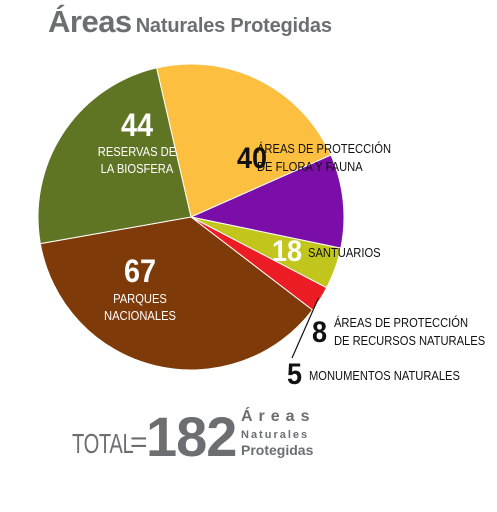  What do you see at coordinates (319, 333) in the screenshot?
I see `slice-value-label: 8` at bounding box center [319, 333].